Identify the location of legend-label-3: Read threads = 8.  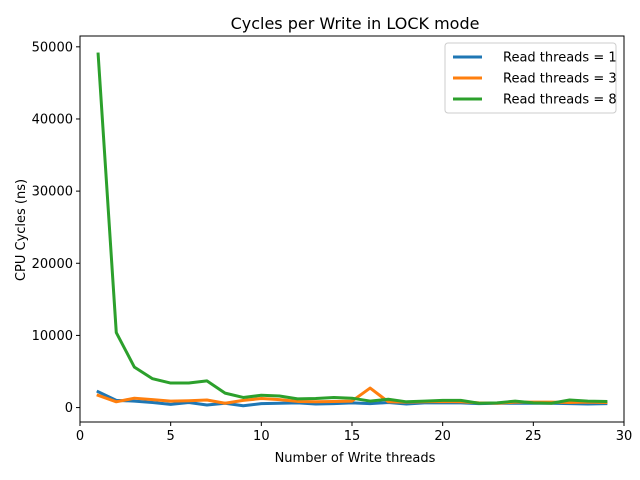
(560, 100).